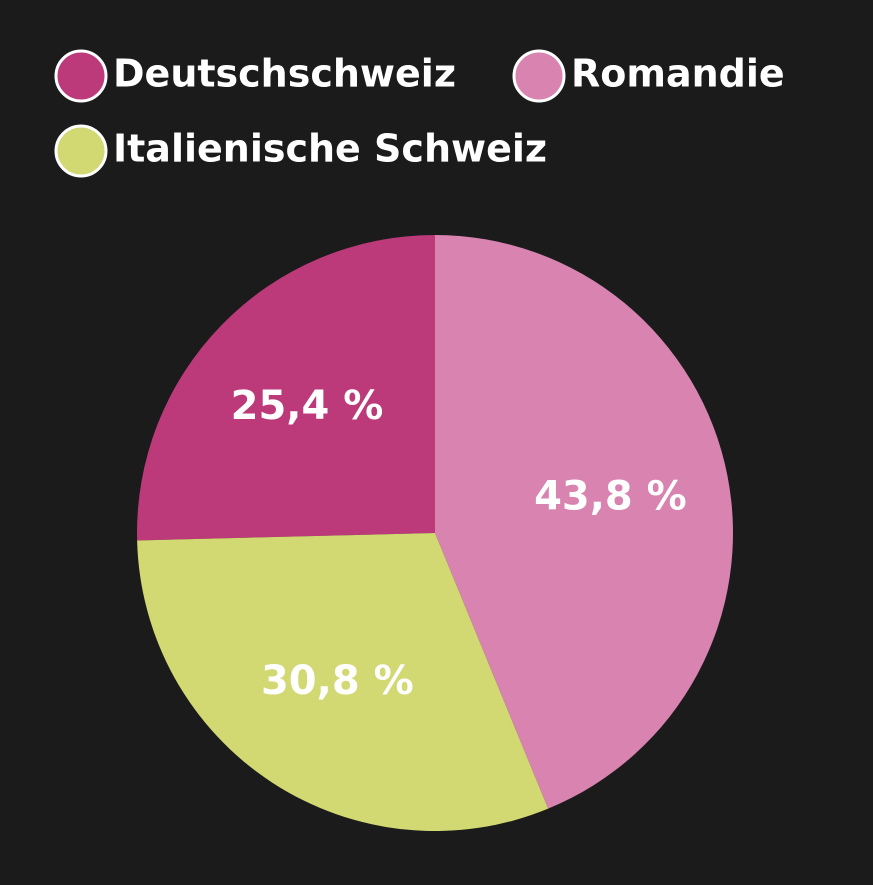  I want to click on slice-label: 25,4 %, so click(307, 406).